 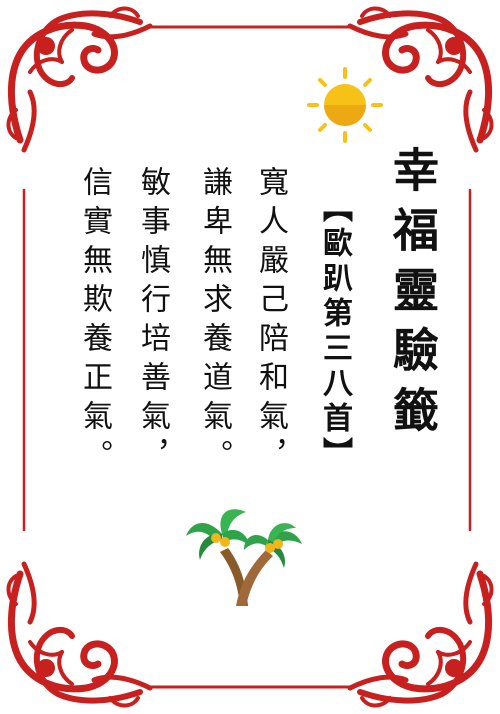 I want to click on poem-line-4: 信實無欺養正氣。, so click(x=94, y=322).